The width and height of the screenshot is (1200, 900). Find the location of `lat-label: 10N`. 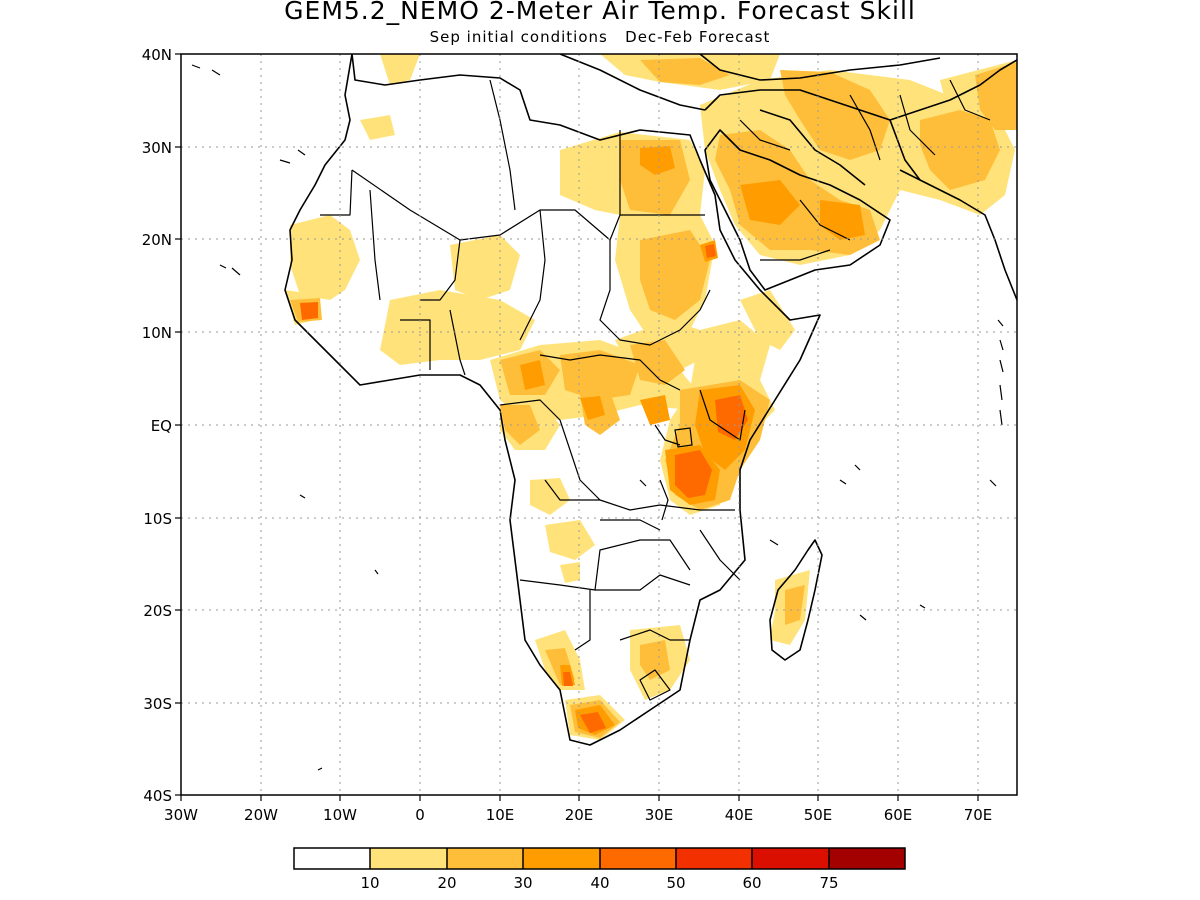

lat-label: 10N is located at coordinates (157, 333).